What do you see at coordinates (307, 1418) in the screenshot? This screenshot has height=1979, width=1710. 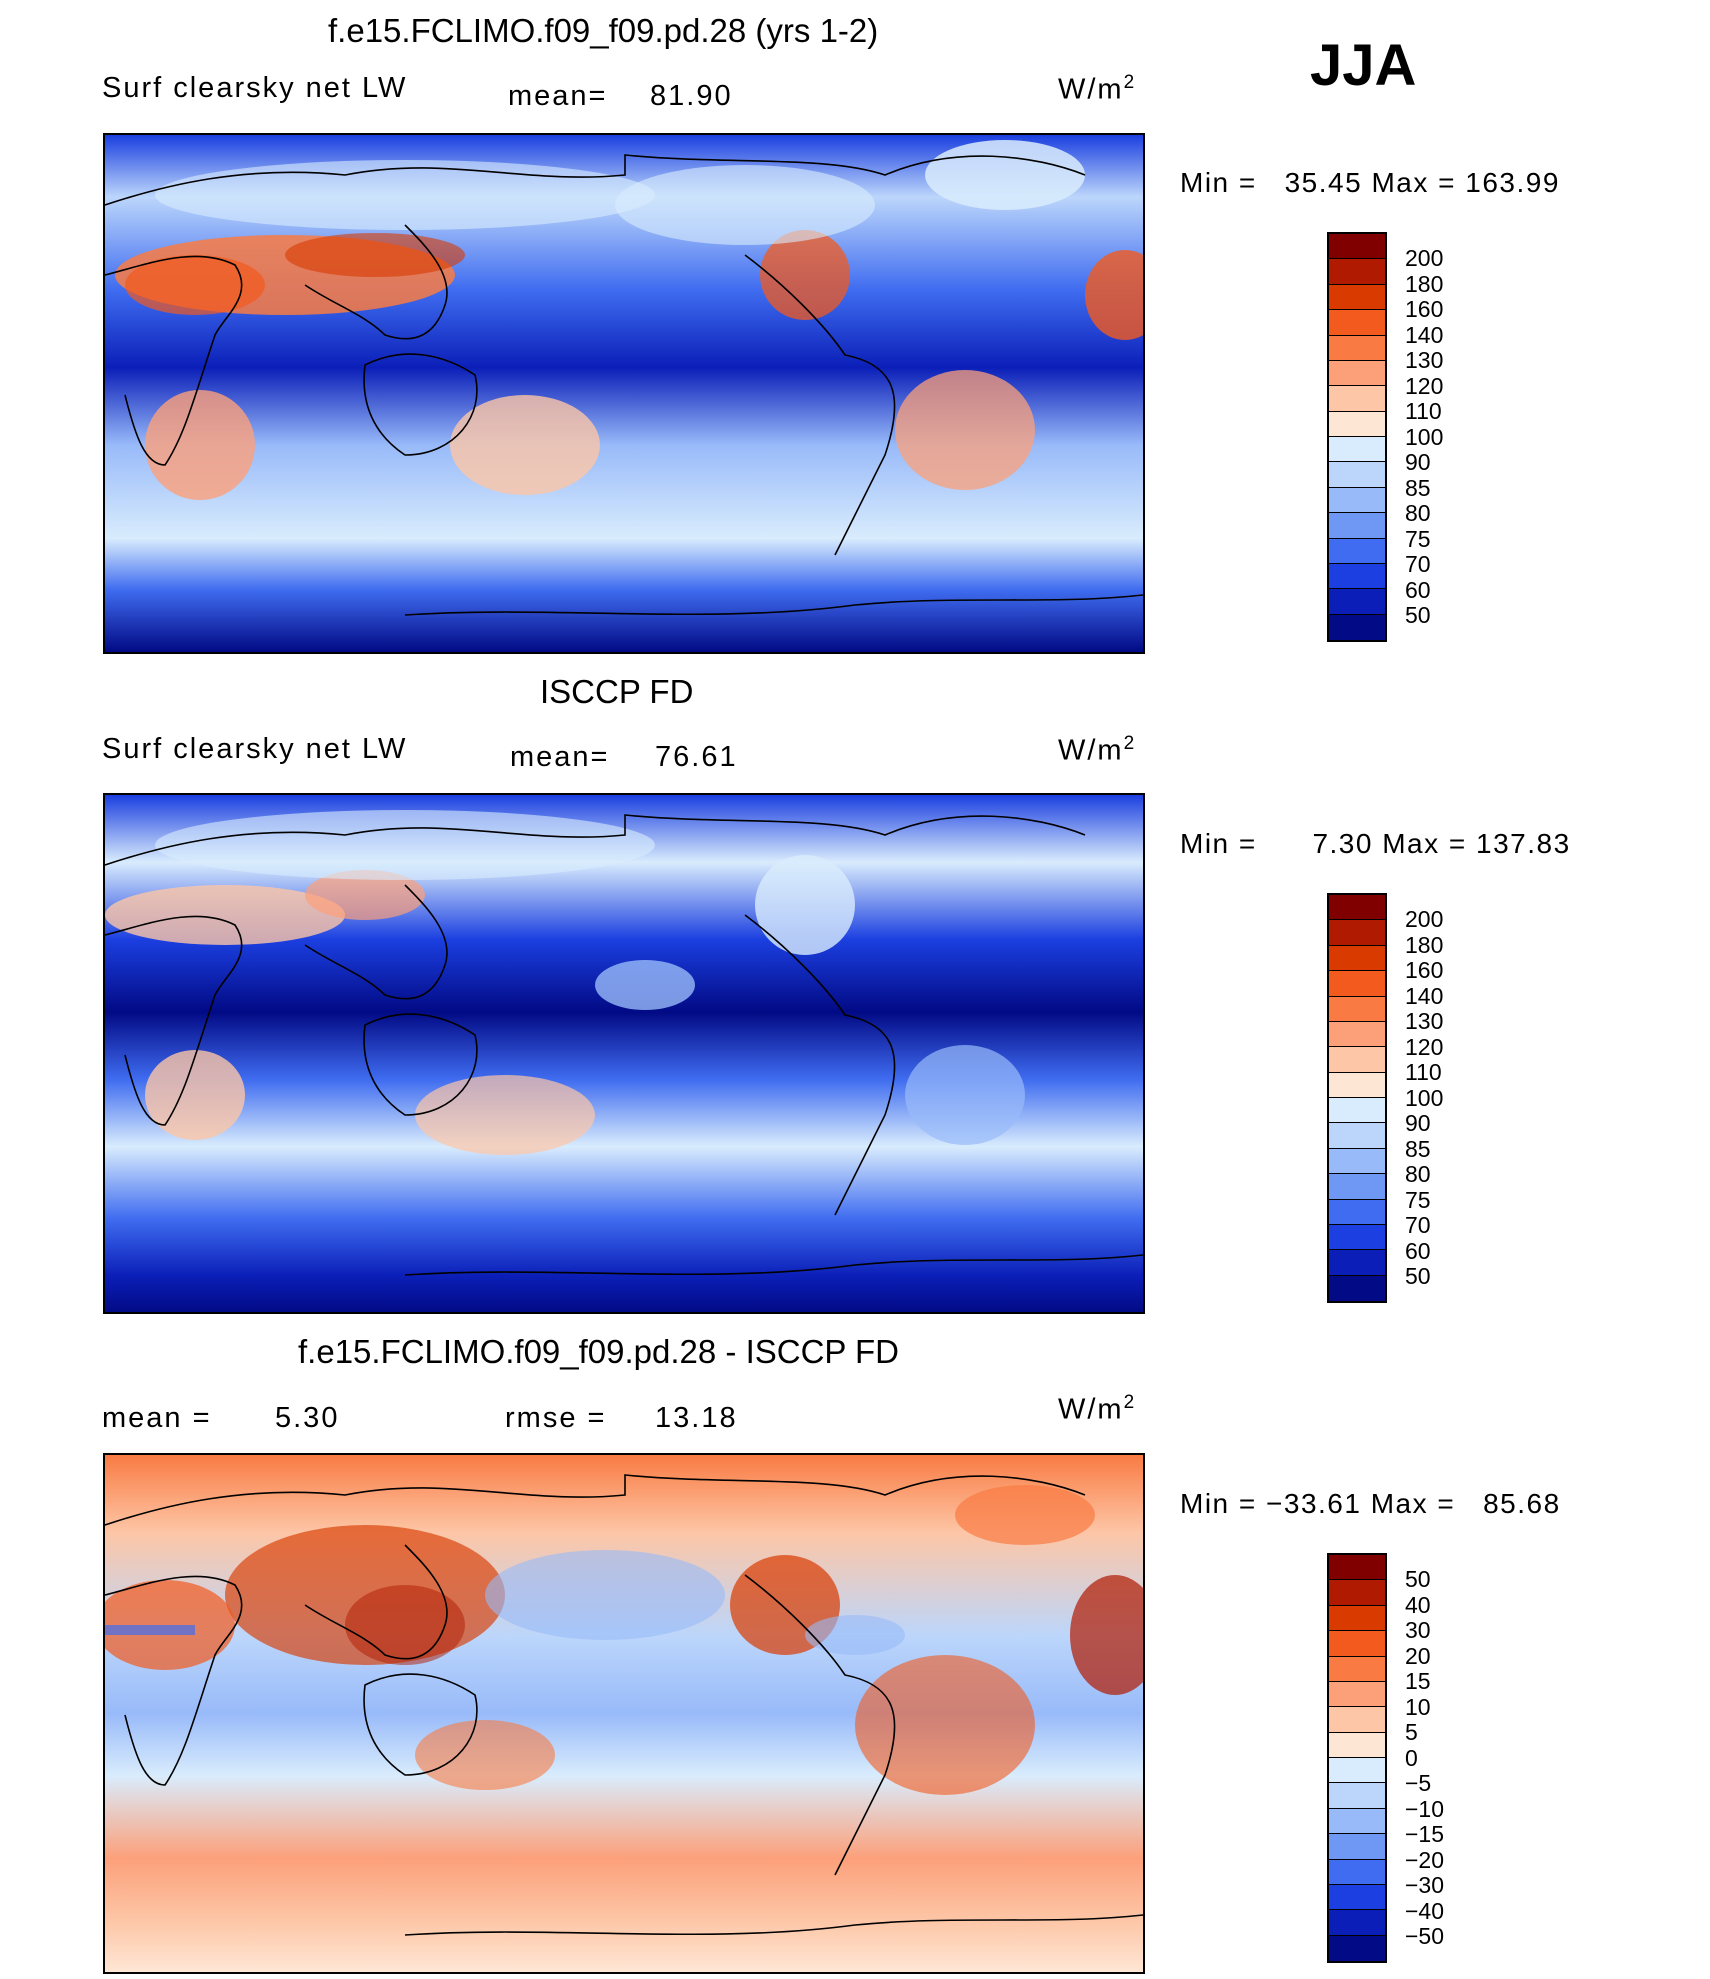 I see `panel3-mean-value: 5.30` at bounding box center [307, 1418].